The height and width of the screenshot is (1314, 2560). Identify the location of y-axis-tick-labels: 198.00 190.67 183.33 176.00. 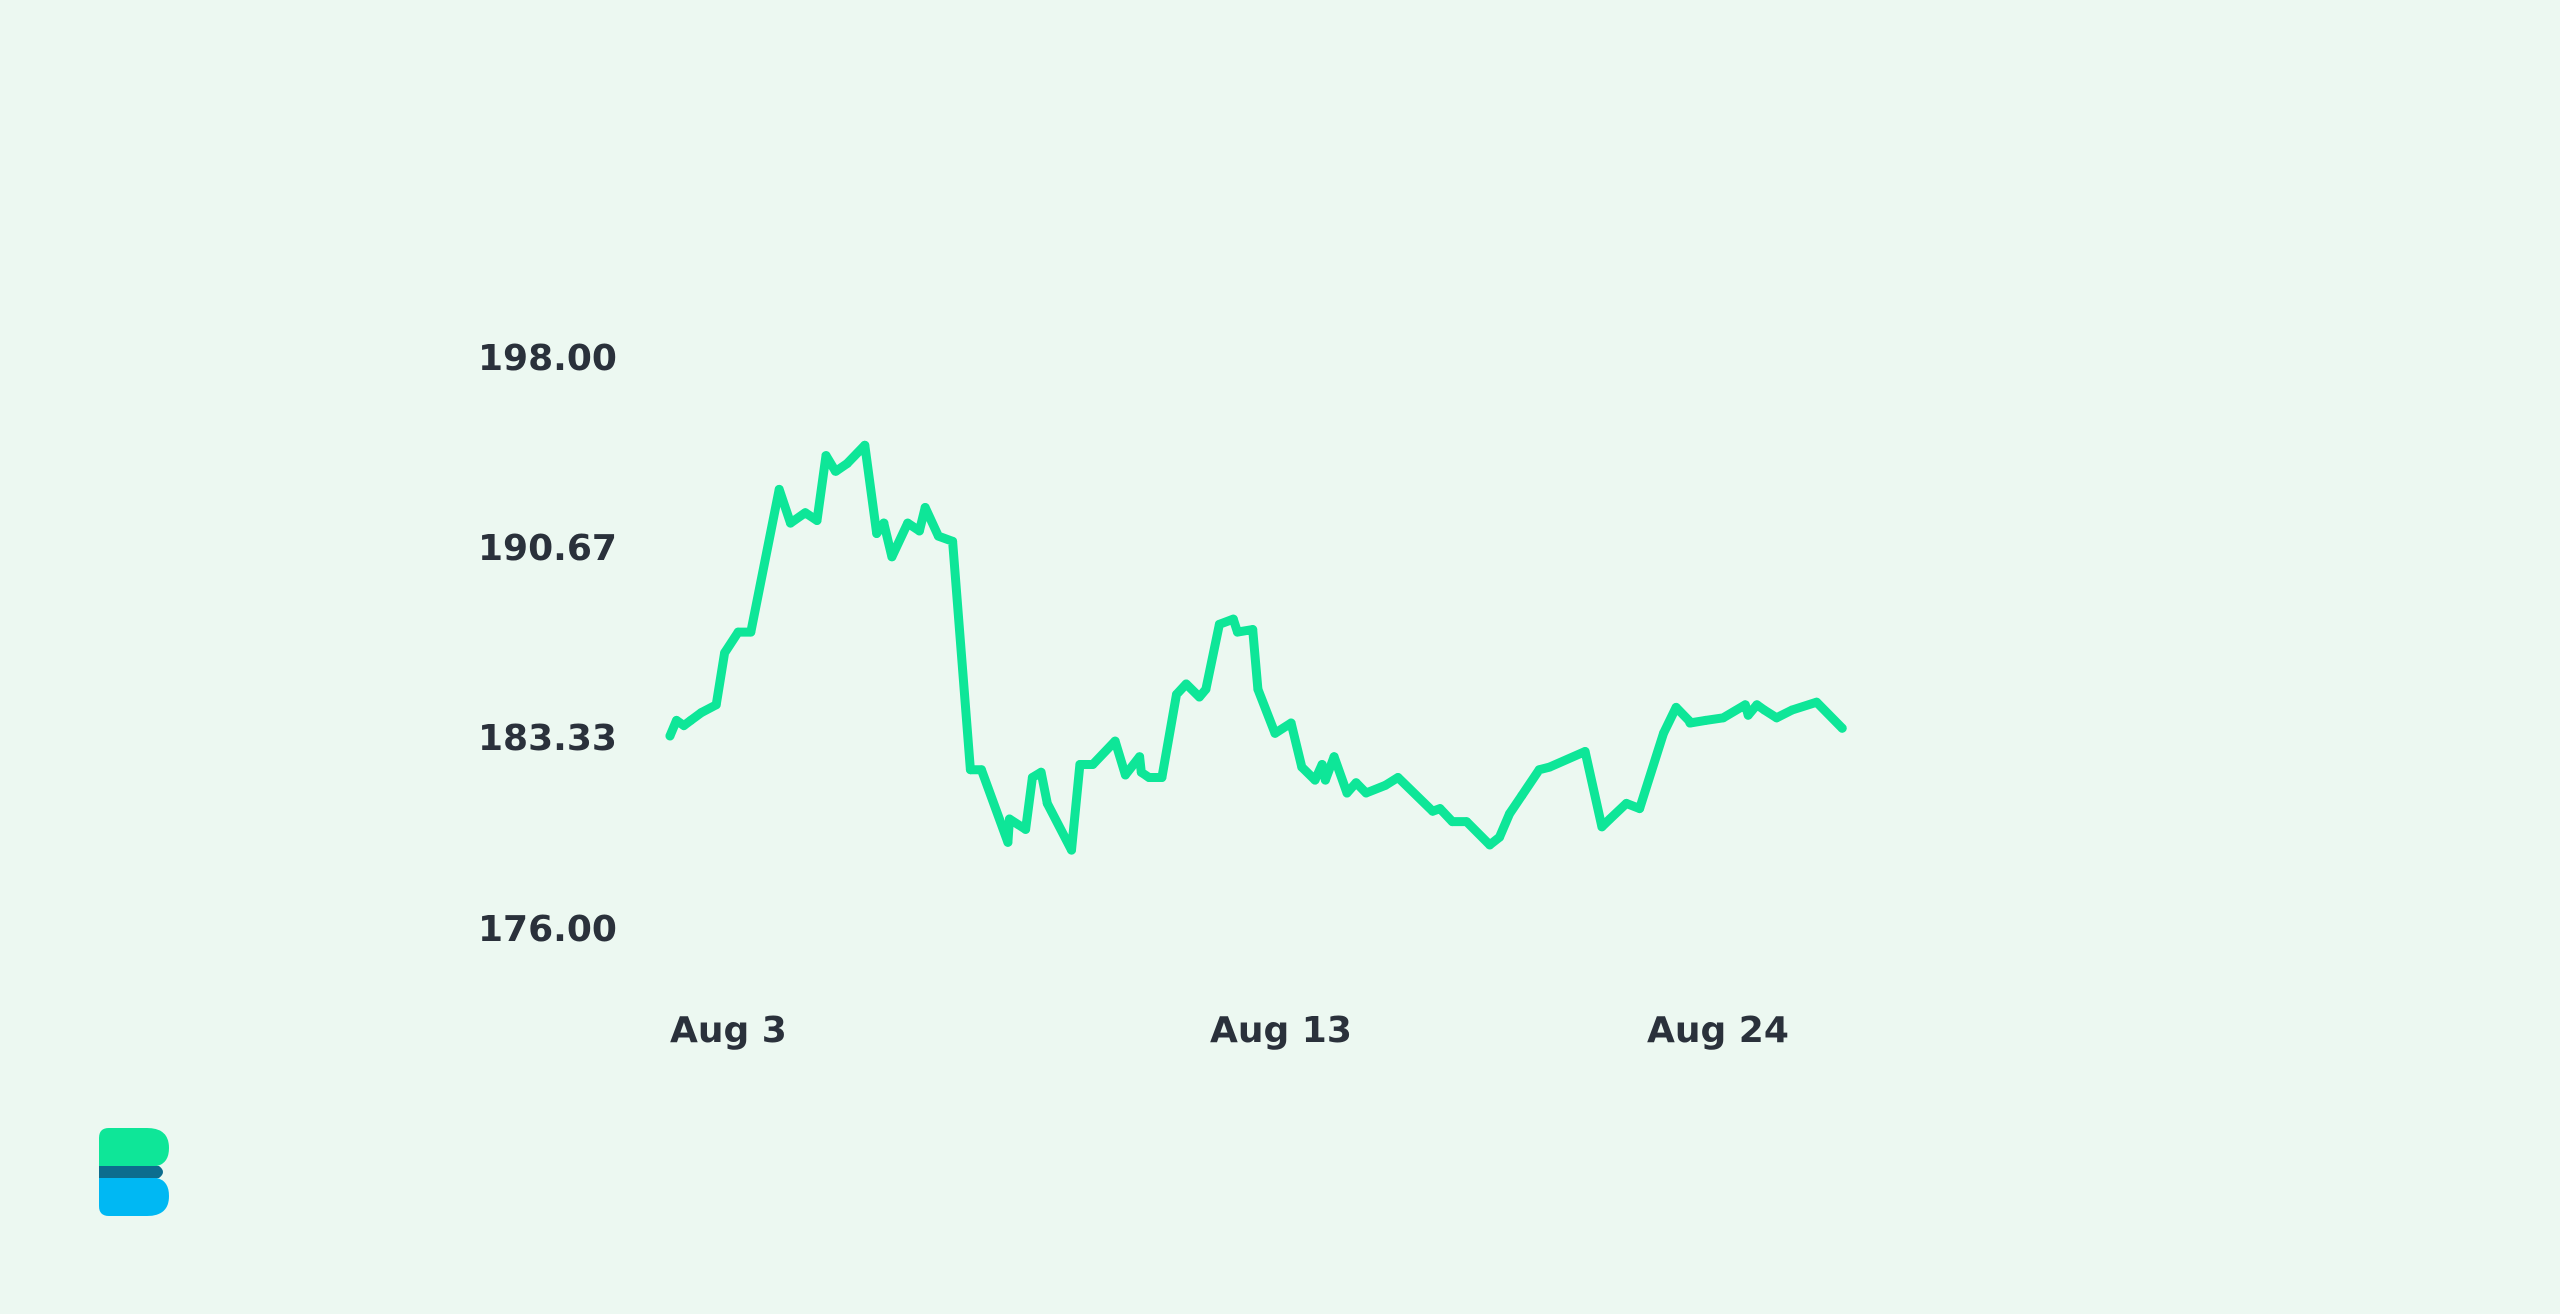
(547, 644).